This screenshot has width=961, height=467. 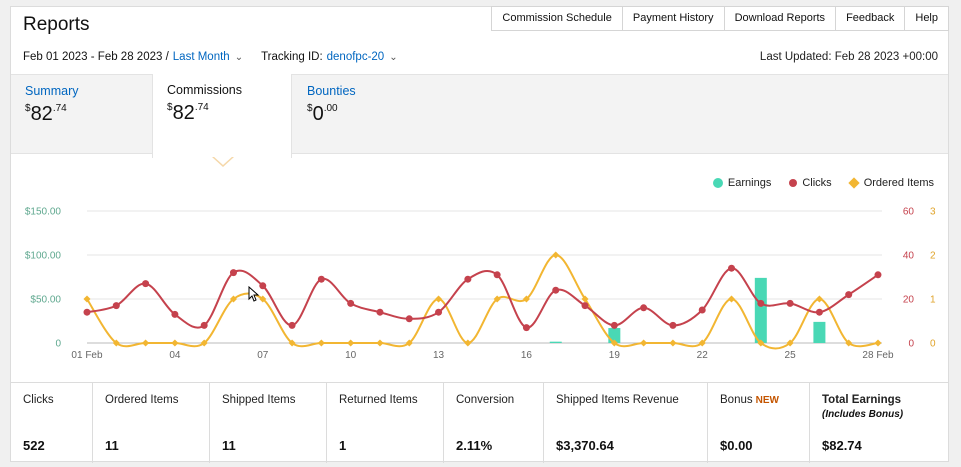 I want to click on y-right-tick-label: 3, so click(x=933, y=212).